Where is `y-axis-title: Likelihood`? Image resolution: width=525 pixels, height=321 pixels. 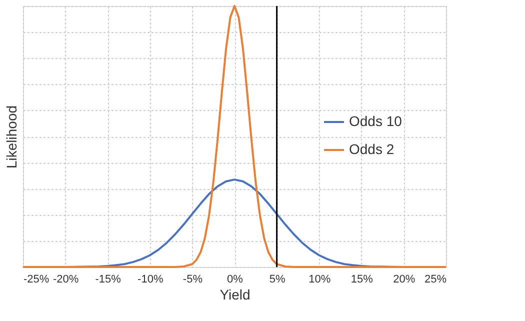
y-axis-title: Likelihood is located at coordinates (12, 137).